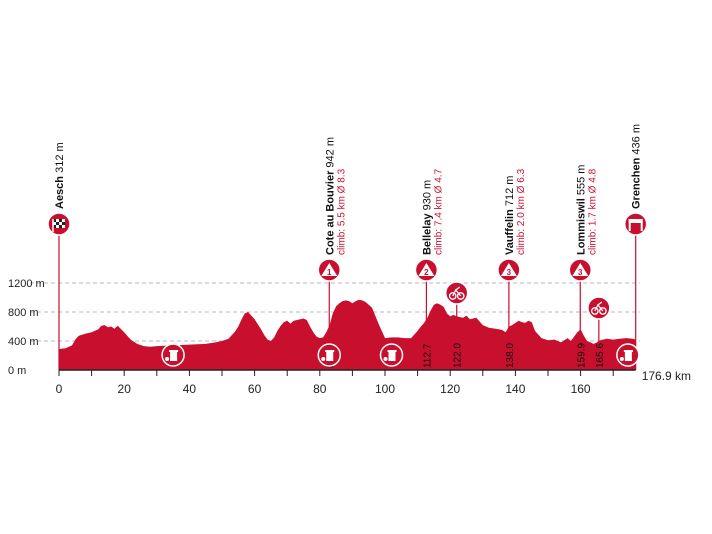 This screenshot has width=712, height=534. Describe the element at coordinates (581, 180) in the screenshot. I see `place-altitude: 555 m` at that location.